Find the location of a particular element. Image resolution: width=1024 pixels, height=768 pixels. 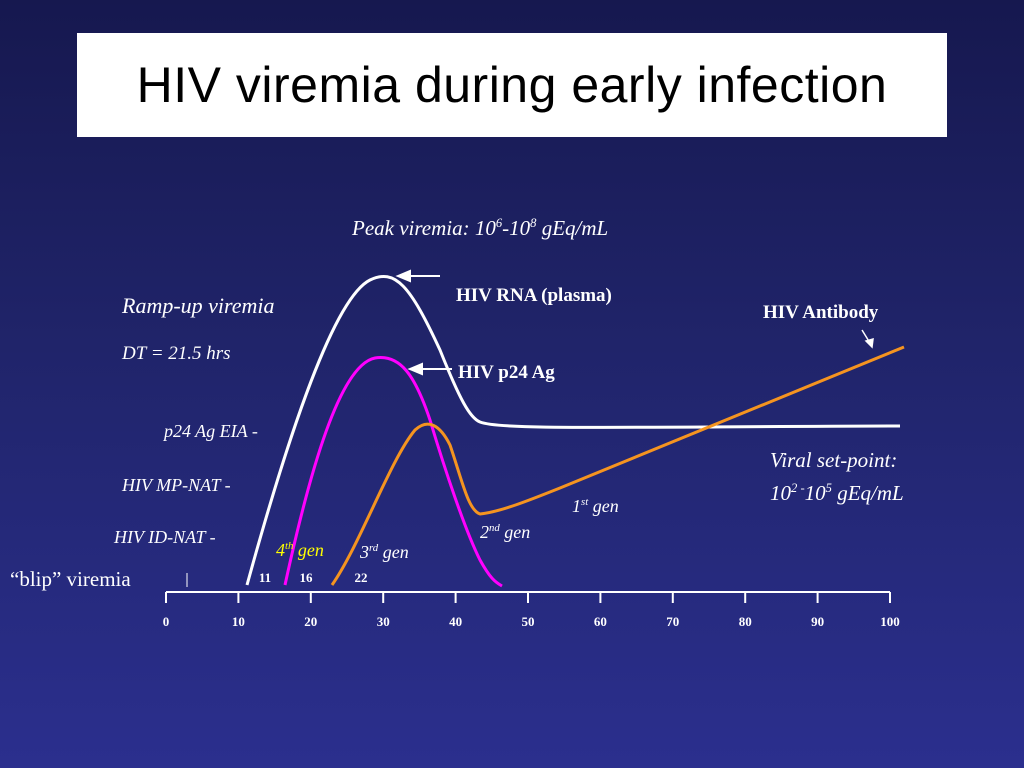

x-axis-tick-label: 60 is located at coordinates (600, 621).